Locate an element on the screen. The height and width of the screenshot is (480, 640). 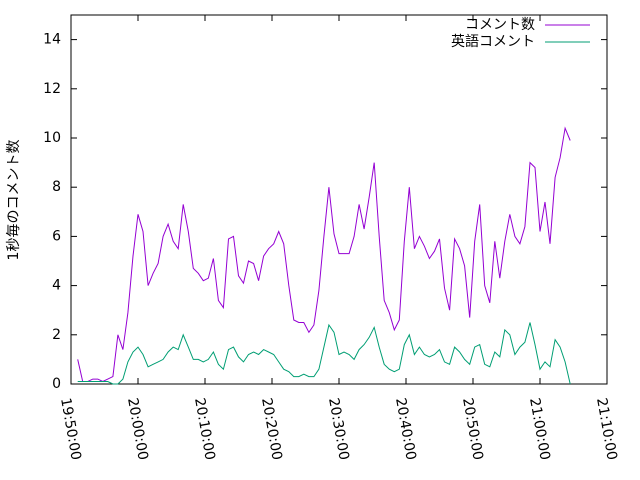
y-tick-label: 6 is located at coordinates (56, 236).